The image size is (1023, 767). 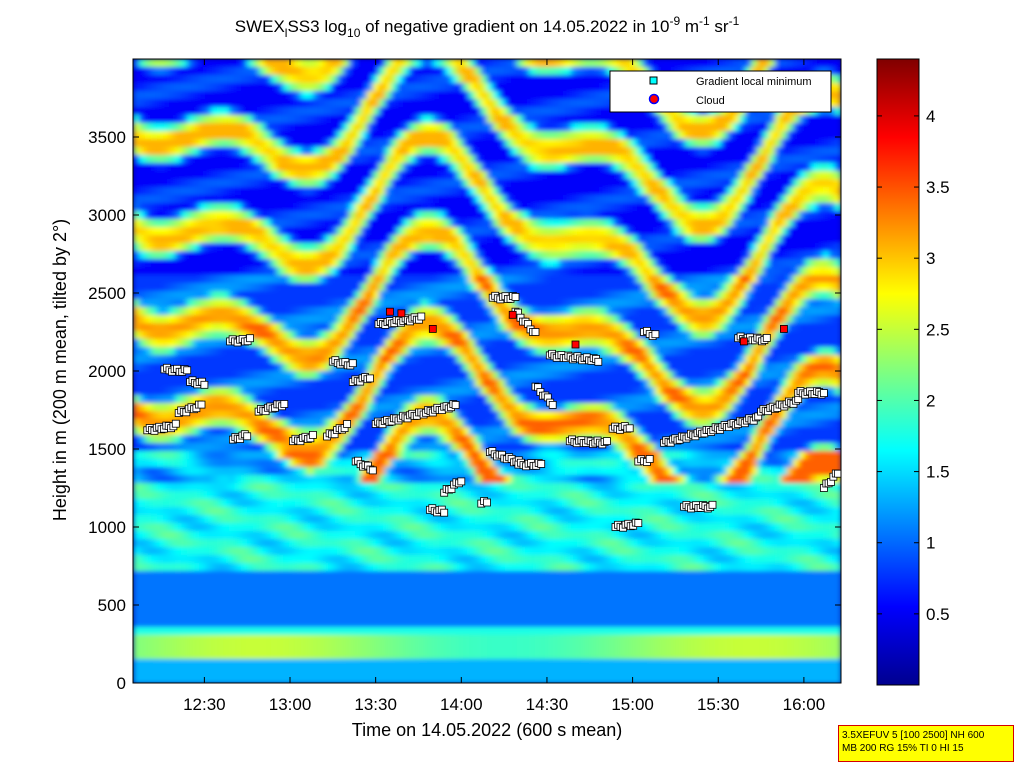 I want to click on colorbar-tick-label: 1, so click(x=930, y=543).